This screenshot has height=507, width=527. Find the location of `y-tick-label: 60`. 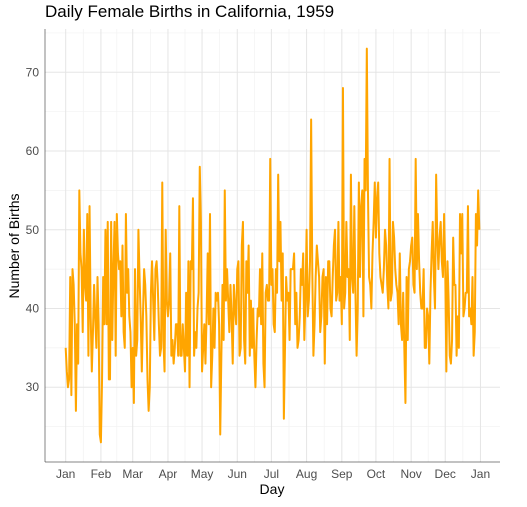

y-tick-label: 60 is located at coordinates (33, 151).